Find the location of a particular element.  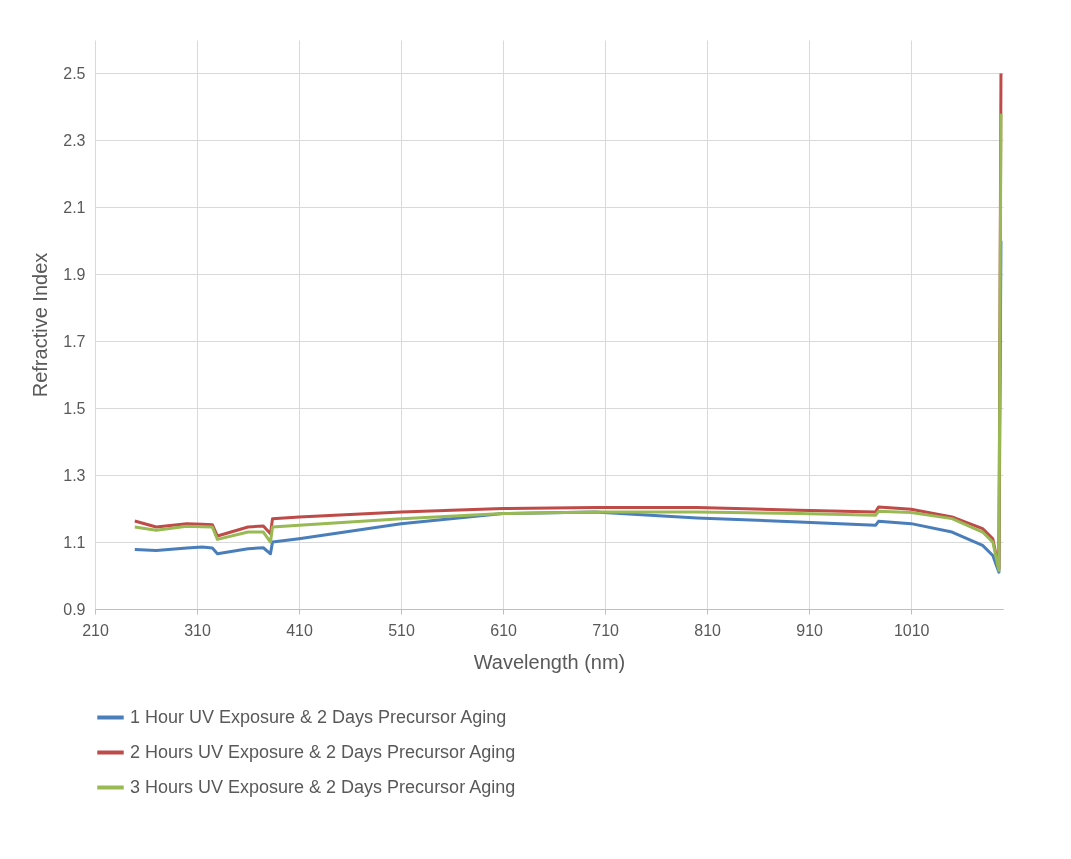

legend-label: 2 Hours UV Exposure & 2 Days Precursor Aging is located at coordinates (323, 751).